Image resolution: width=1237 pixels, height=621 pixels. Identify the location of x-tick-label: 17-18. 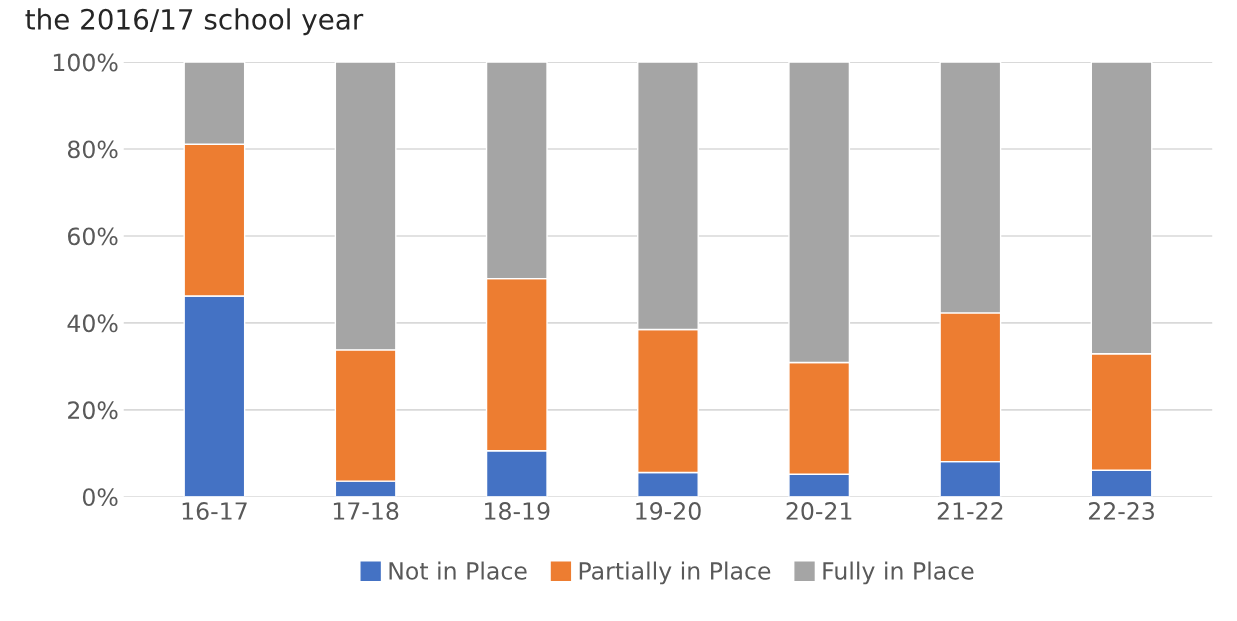
(366, 511).